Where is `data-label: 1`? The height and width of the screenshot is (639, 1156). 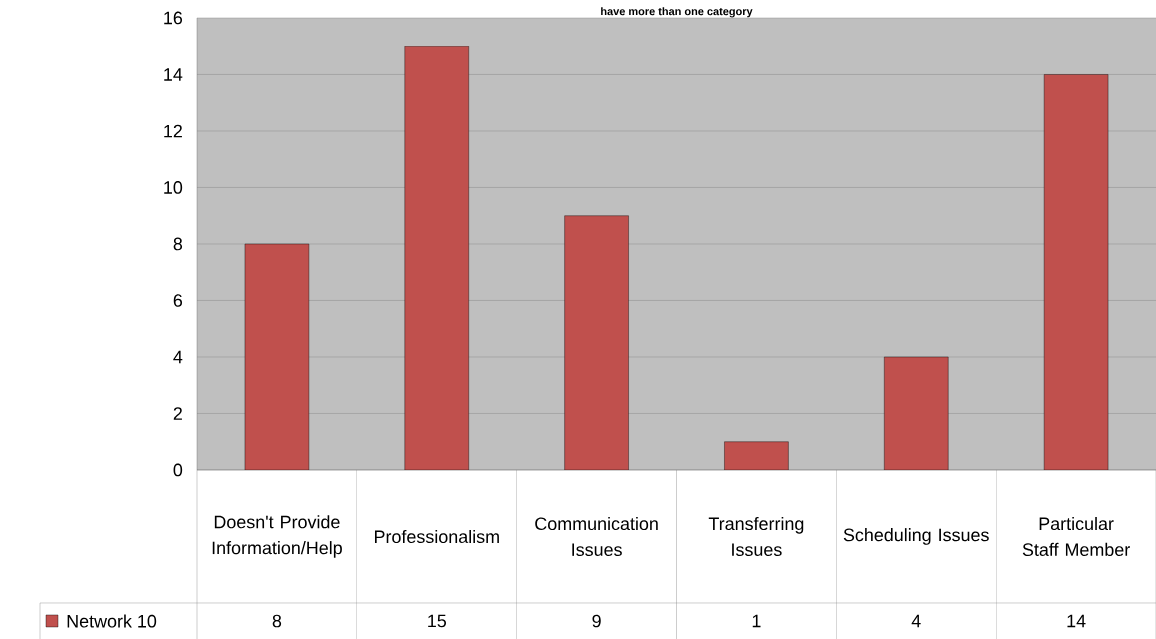 data-label: 1 is located at coordinates (756, 621).